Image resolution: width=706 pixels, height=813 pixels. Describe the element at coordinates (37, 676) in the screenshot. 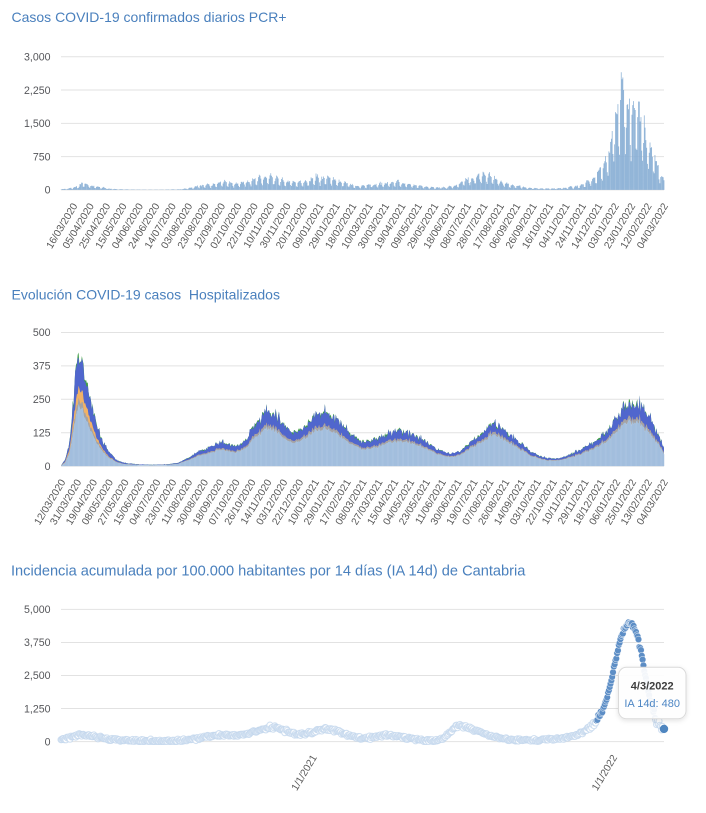

I see `svg-text: 2,500` at that location.